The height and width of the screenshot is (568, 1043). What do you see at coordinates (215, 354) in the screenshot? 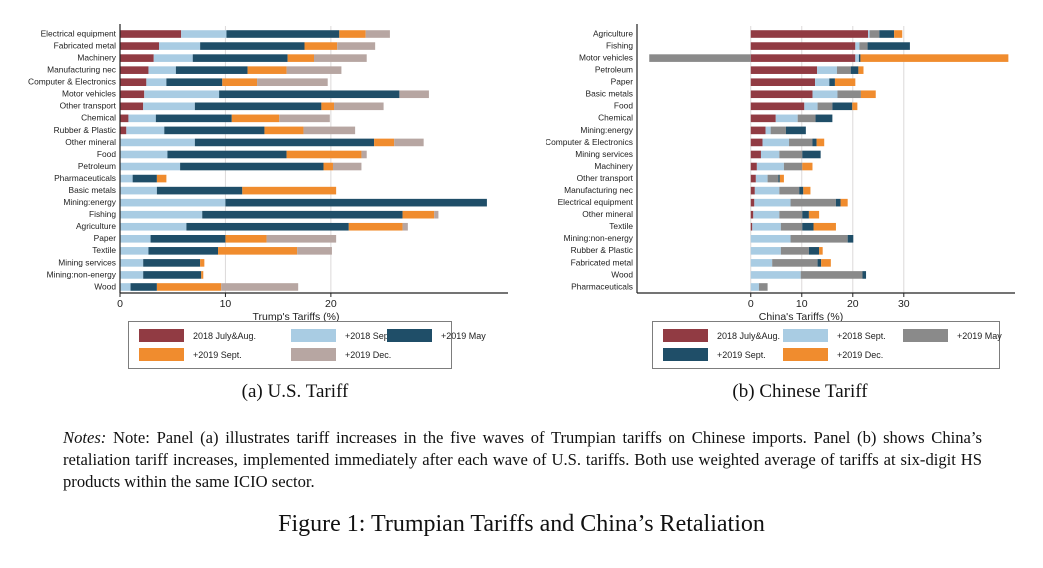
I see `legend-item: +2019 Sept.` at bounding box center [215, 354].